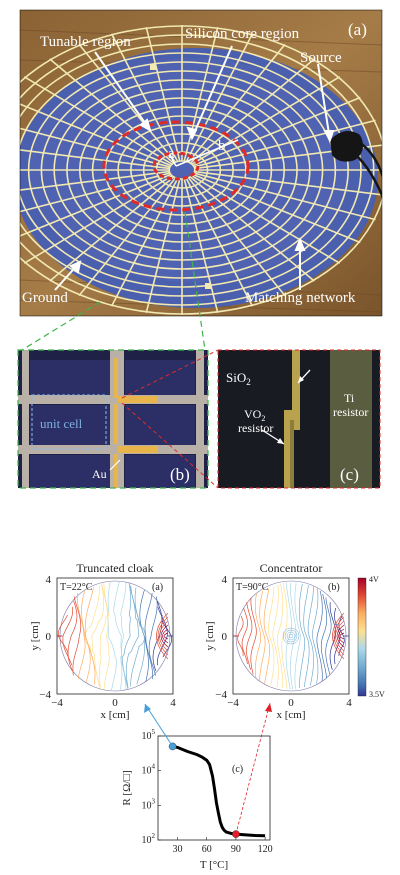 The image size is (400, 875). Describe the element at coordinates (362, 637) in the screenshot. I see `colorbar` at that location.